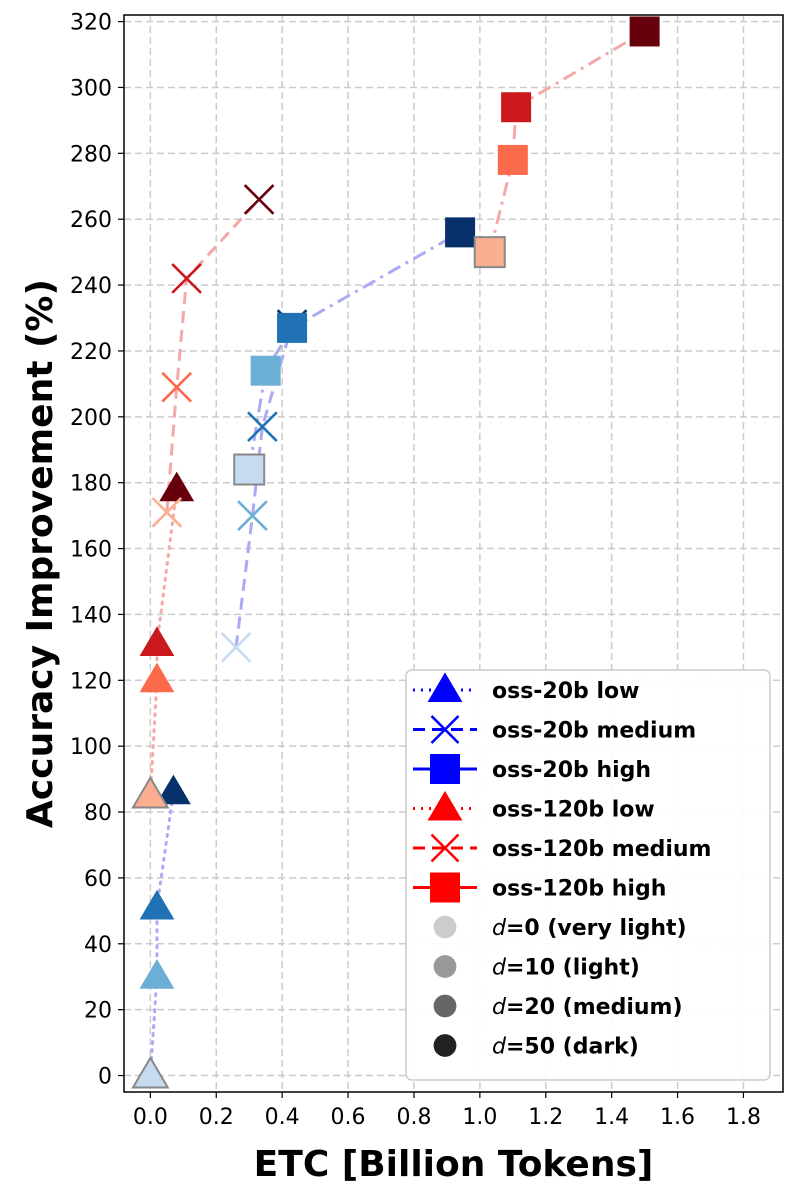 This screenshot has width=792, height=1192. What do you see at coordinates (567, 141) in the screenshot?
I see `series-line-oss-120b-high` at bounding box center [567, 141].